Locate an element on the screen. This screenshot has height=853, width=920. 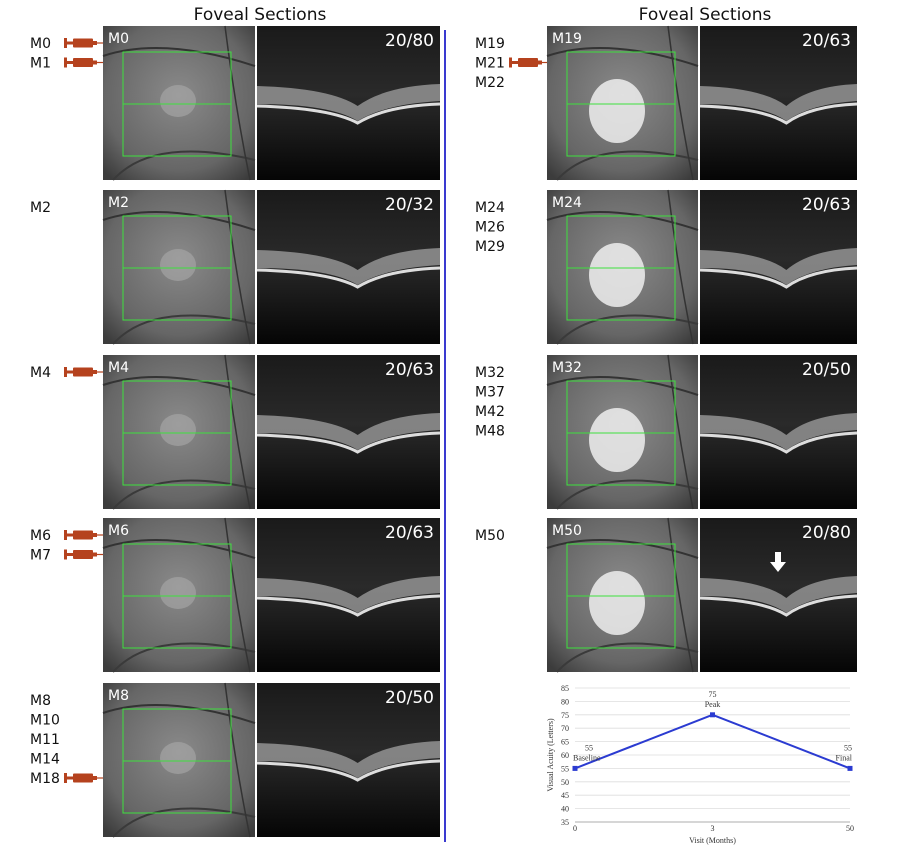
visit-label: M50 is located at coordinates (490, 536).